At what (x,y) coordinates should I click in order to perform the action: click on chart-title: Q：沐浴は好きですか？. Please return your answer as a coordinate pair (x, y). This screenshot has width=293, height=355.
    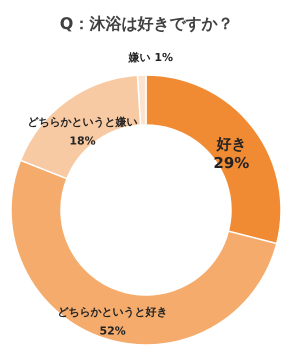
    Looking at the image, I should click on (147, 23).